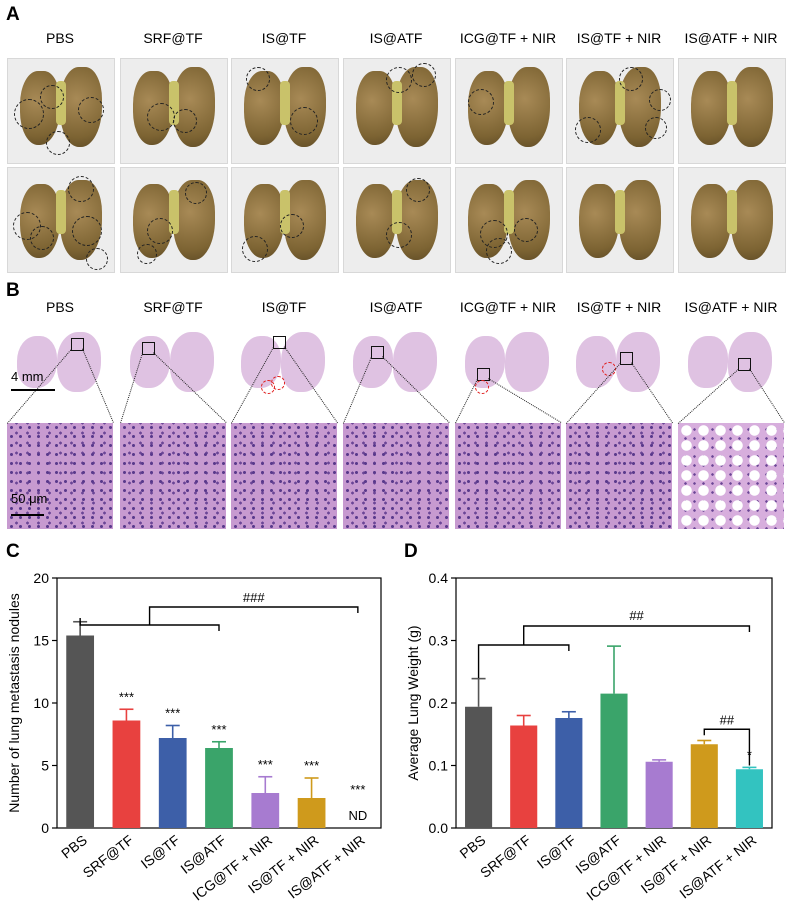 The image size is (787, 902). I want to click on group-label-a: IS@TF + NIR, so click(619, 38).